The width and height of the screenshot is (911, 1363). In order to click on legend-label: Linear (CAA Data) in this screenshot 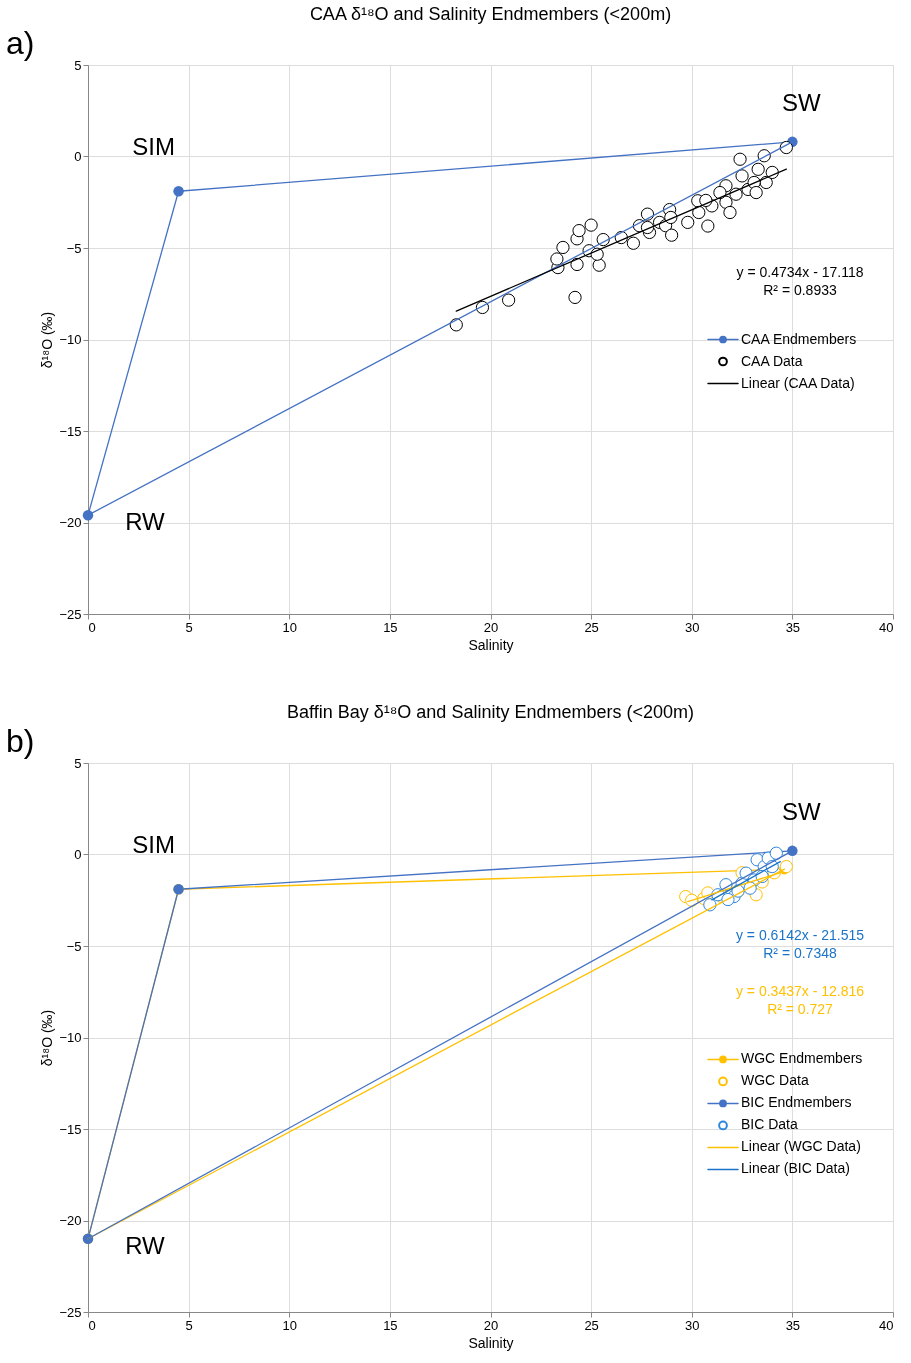, I will do `click(798, 382)`.